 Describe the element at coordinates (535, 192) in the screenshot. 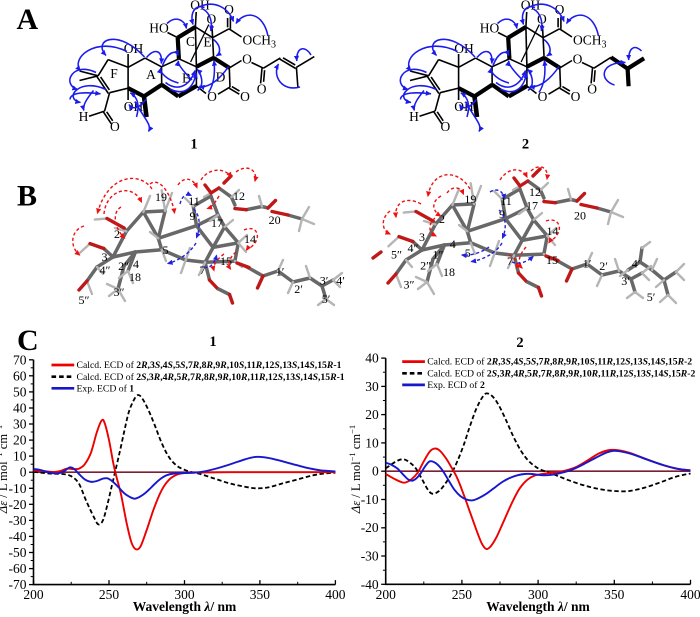

I see `svg-text: 12` at that location.